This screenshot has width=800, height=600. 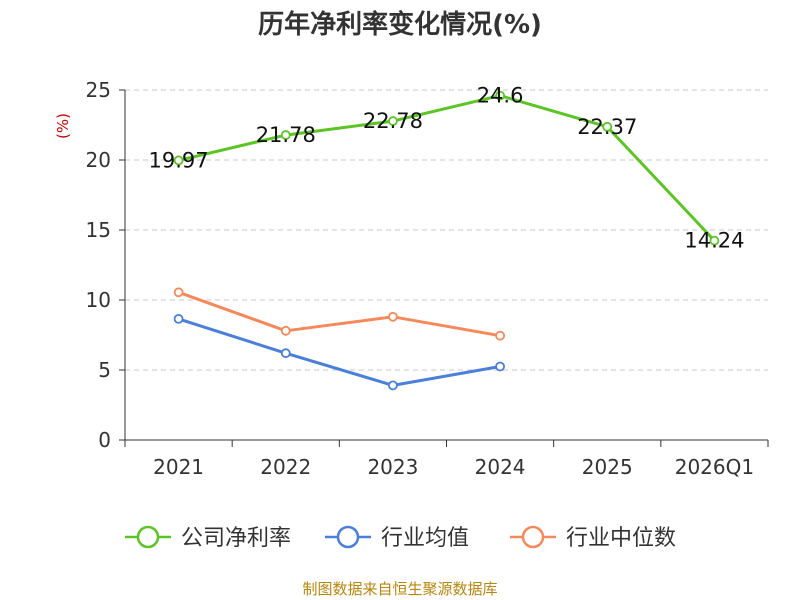 I want to click on x-tick-label: 2023, so click(x=392, y=467).